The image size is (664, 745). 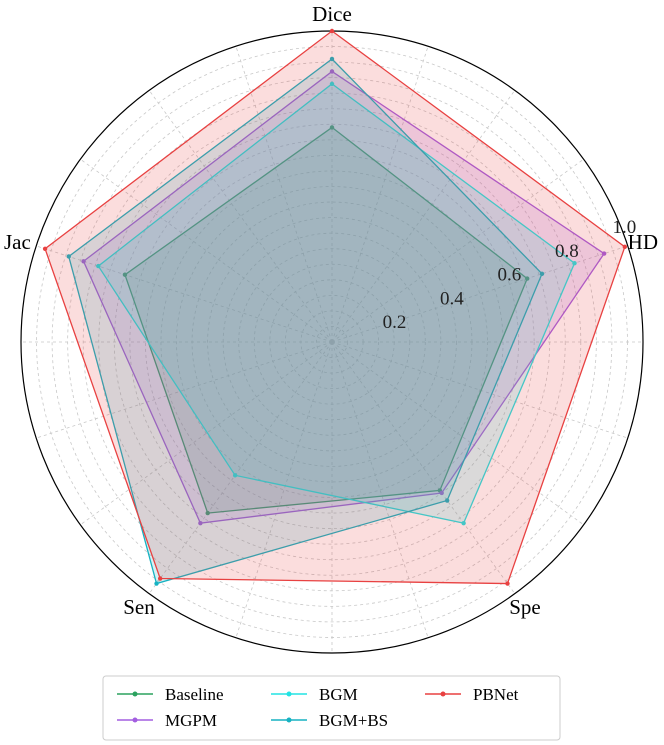 What do you see at coordinates (510, 275) in the screenshot?
I see `r-tick-label: 0.6` at bounding box center [510, 275].